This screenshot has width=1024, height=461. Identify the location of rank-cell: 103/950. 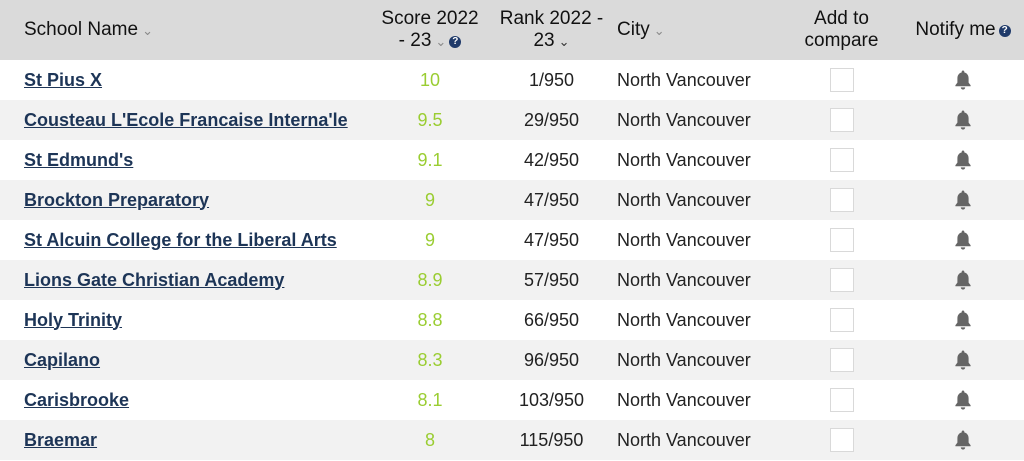
(551, 399).